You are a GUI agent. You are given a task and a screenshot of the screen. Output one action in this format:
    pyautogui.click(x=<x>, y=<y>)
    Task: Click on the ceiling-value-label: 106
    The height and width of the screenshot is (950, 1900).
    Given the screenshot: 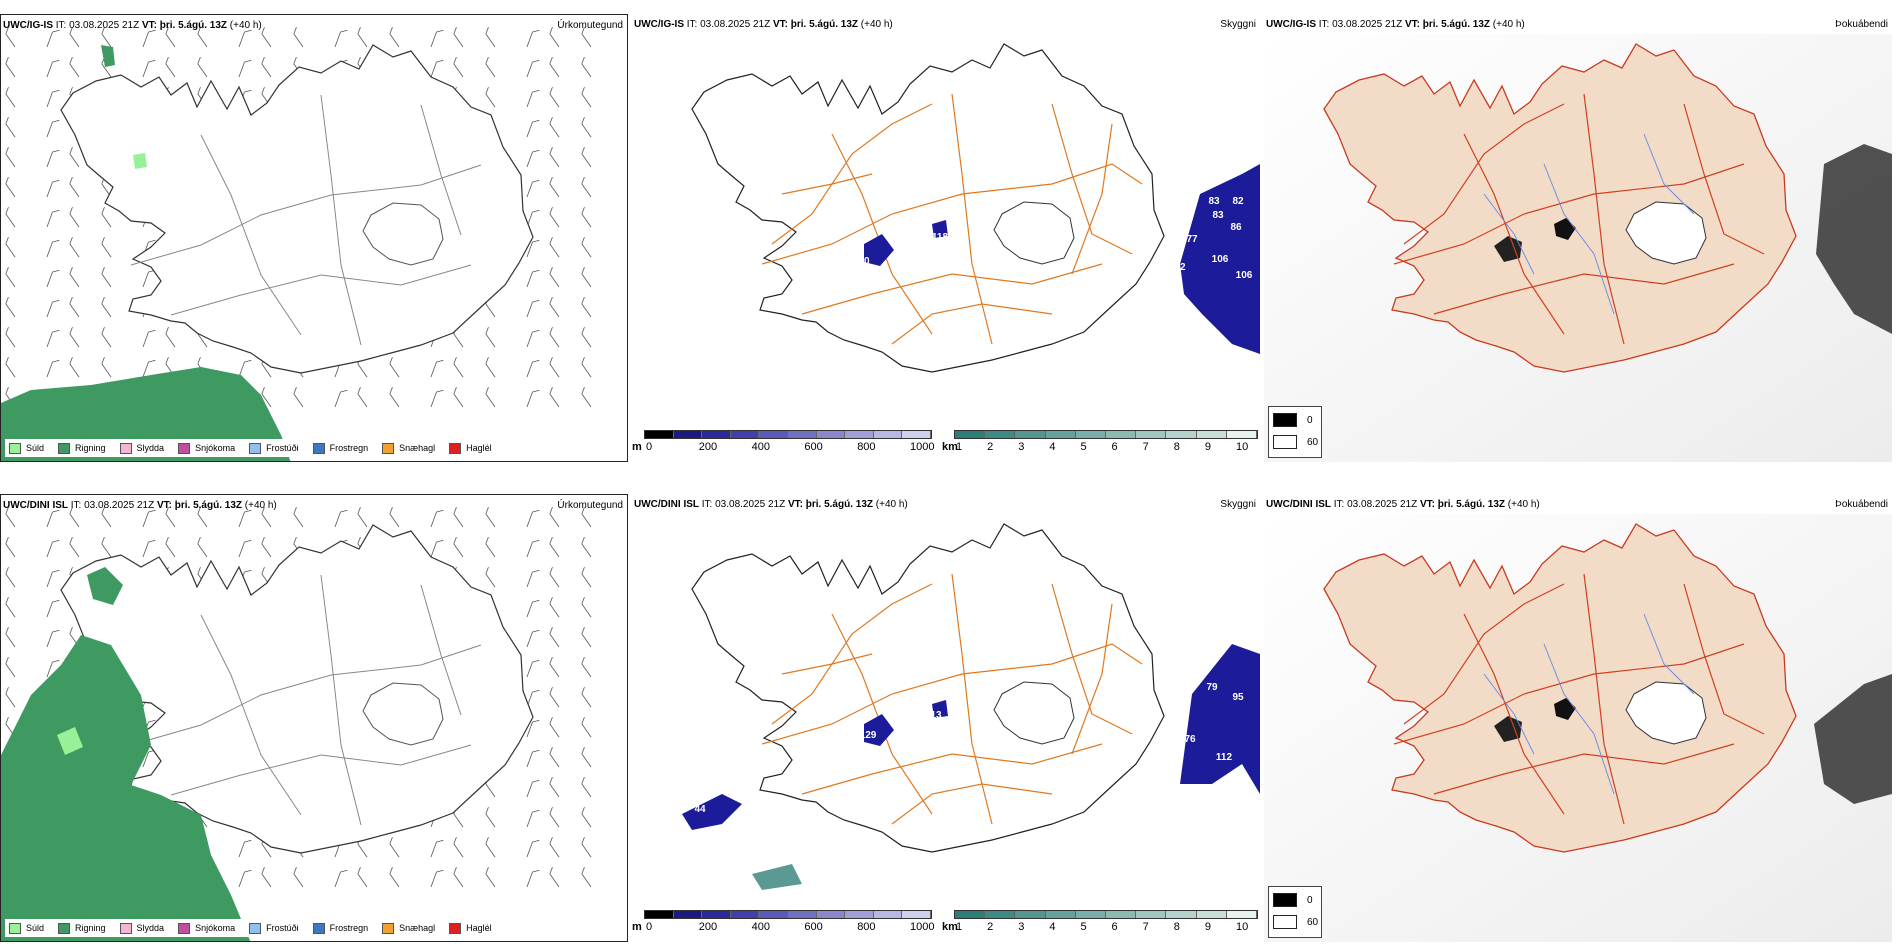 What is the action you would take?
    pyautogui.click(x=1244, y=275)
    